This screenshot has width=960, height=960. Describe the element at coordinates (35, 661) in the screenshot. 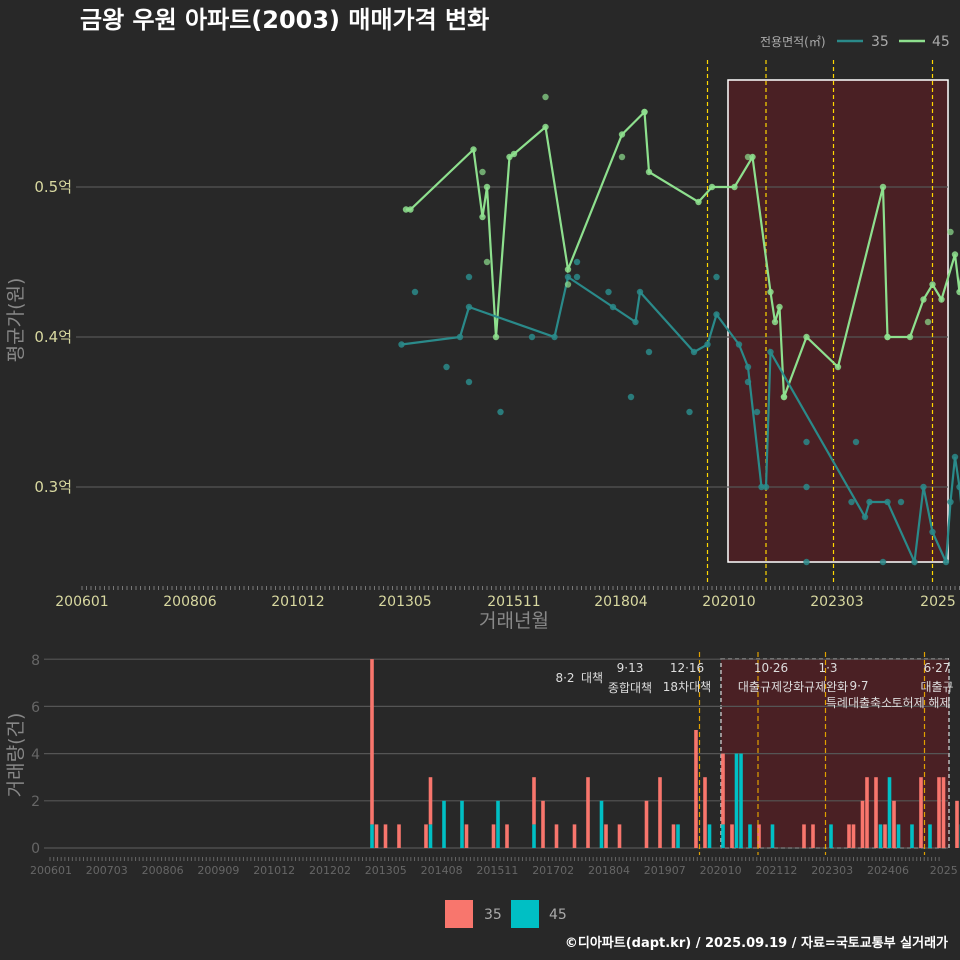

I see `y-tick-label: 8` at that location.